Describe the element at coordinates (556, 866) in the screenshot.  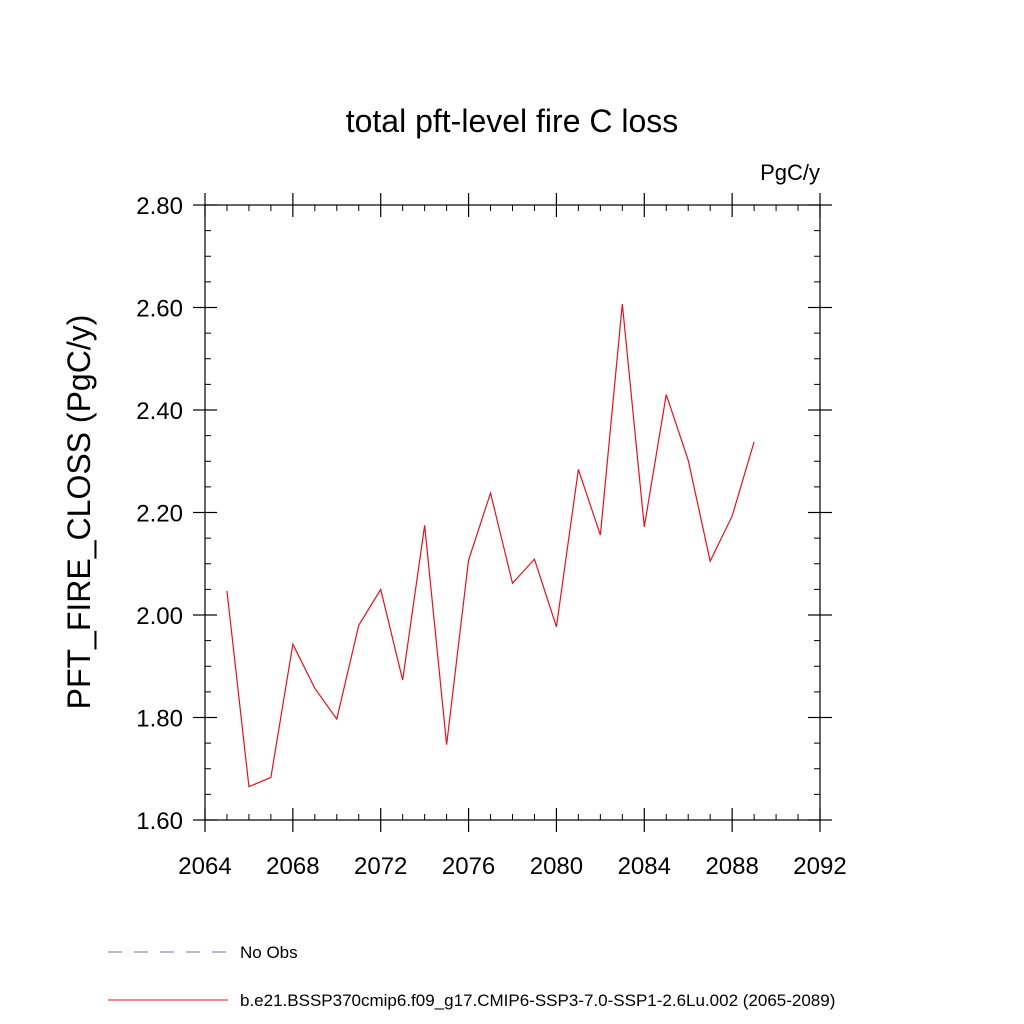
I see `x-tick-label: 2080` at that location.